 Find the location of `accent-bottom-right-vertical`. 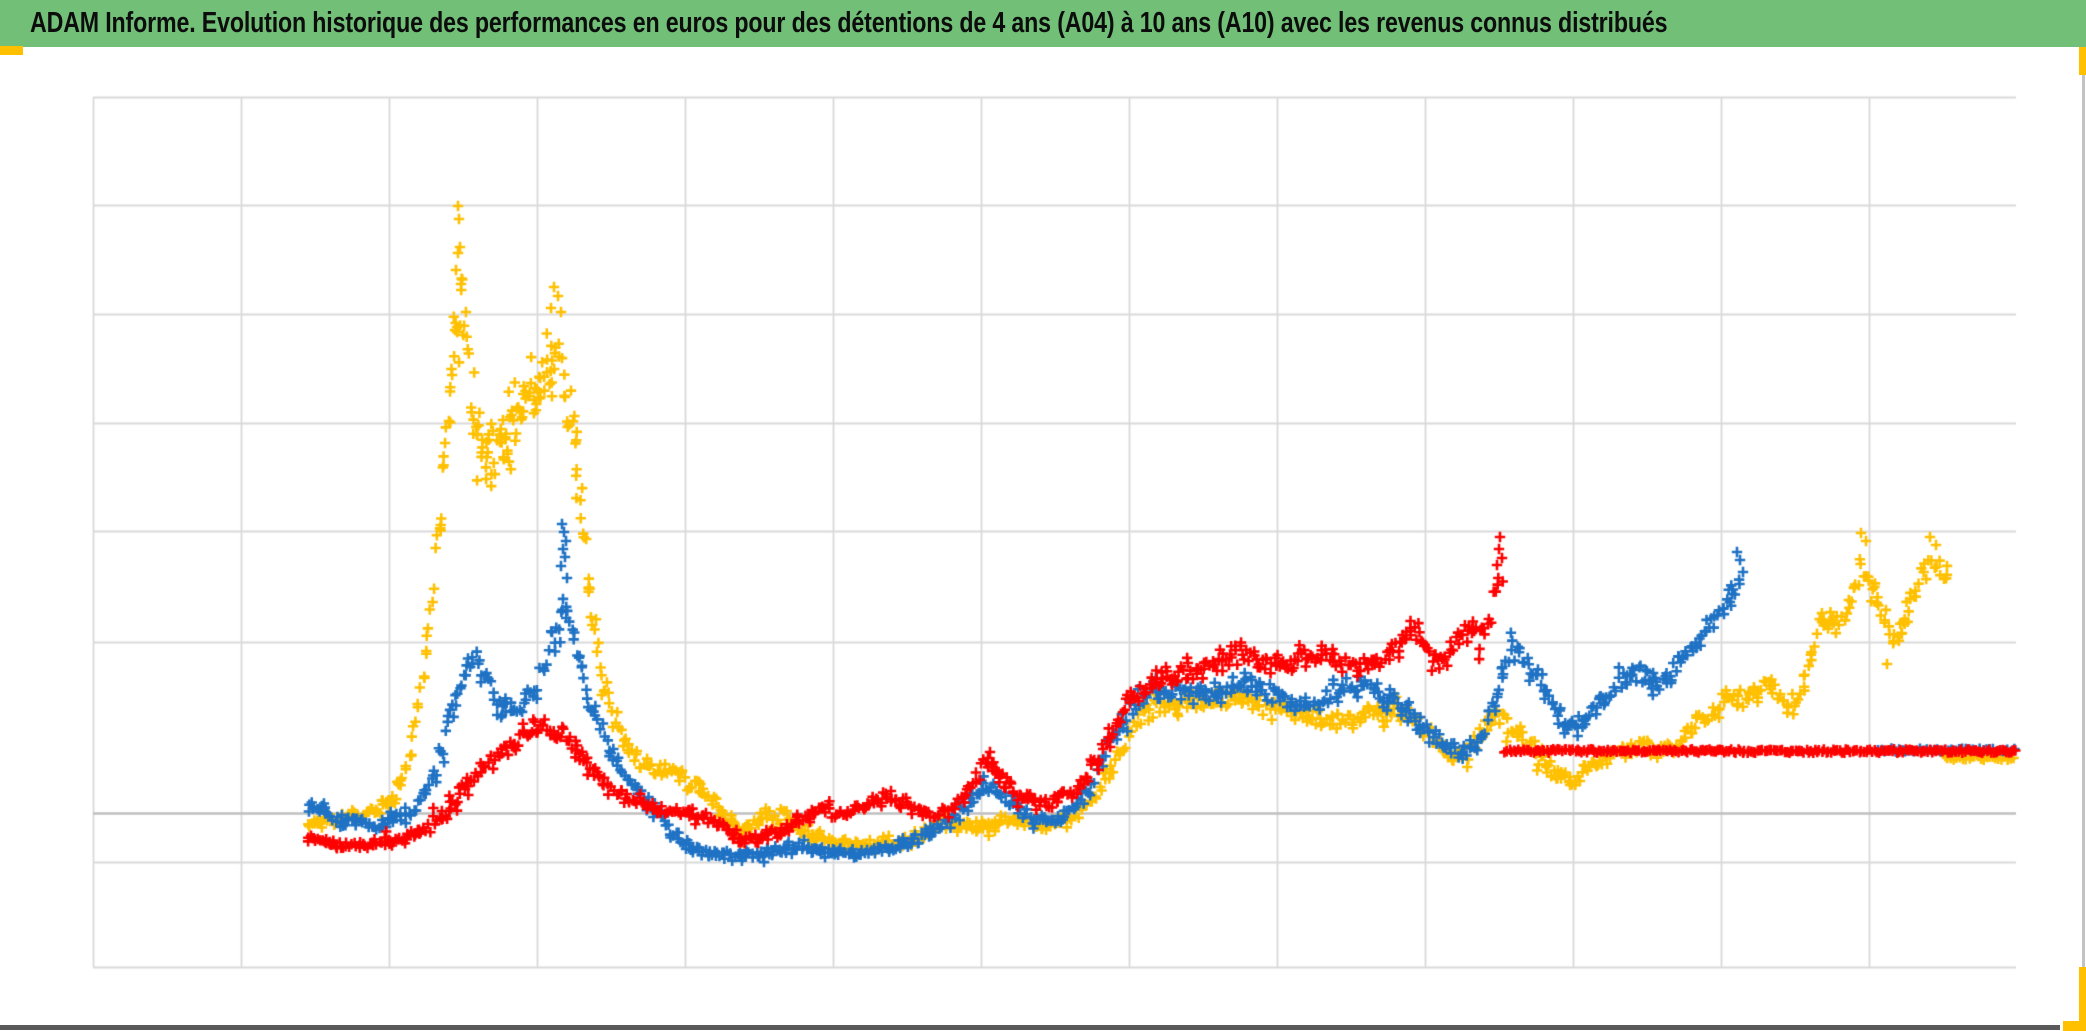

accent-bottom-right-vertical is located at coordinates (2082, 999).